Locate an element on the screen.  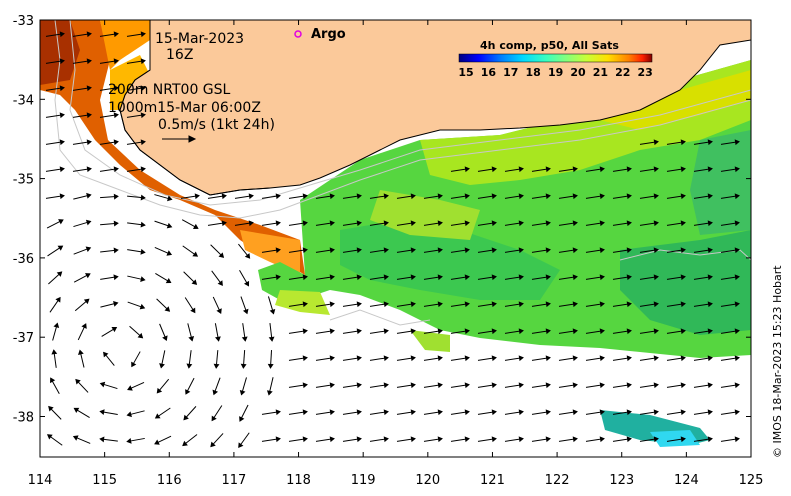
colorbar-tick-label: 15 is located at coordinates (465, 72).